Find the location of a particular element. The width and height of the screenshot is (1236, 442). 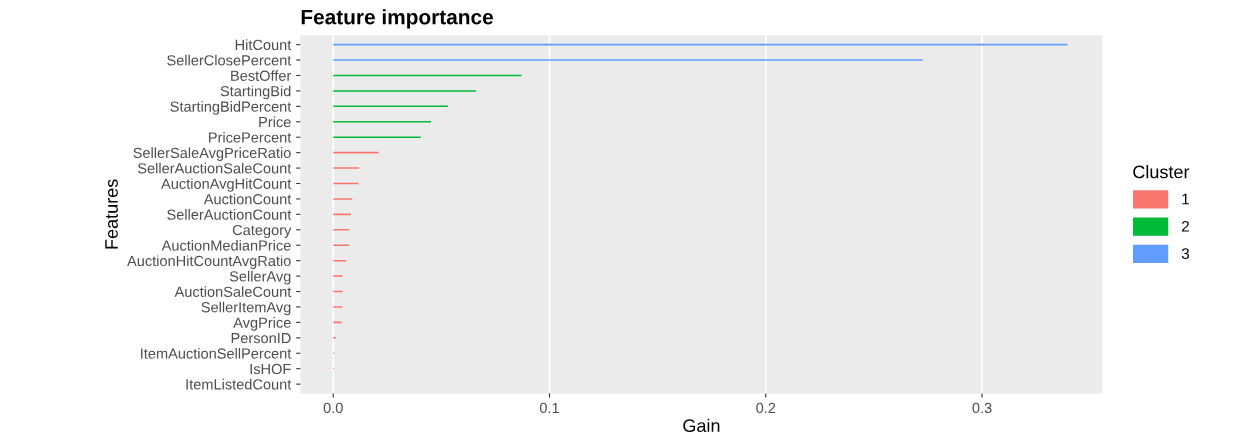

y-tick-label: ItemListedCount is located at coordinates (239, 384).